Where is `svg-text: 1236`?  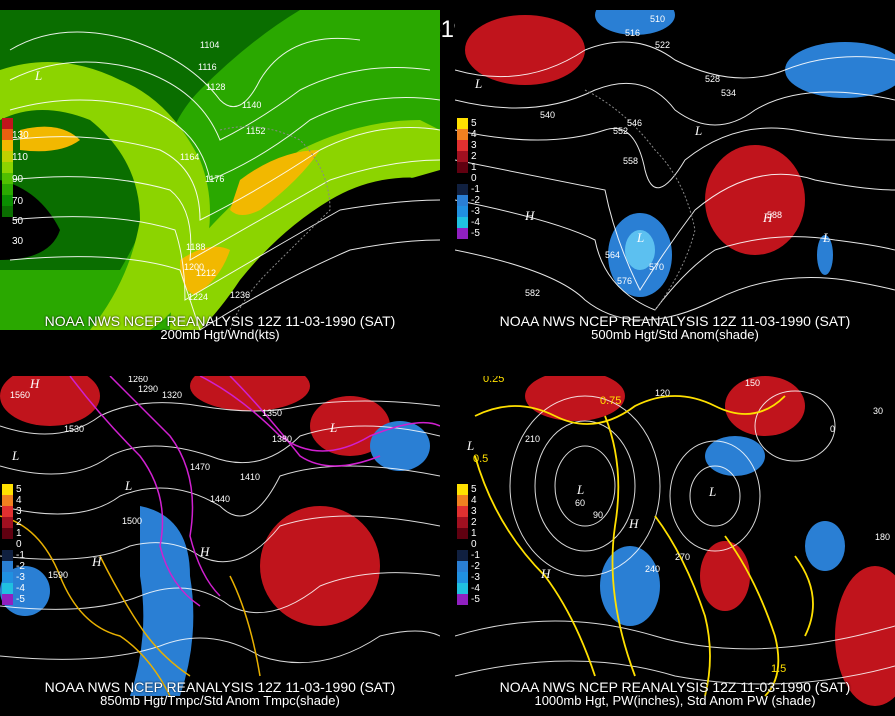
svg-text: 1236 is located at coordinates (240, 295).